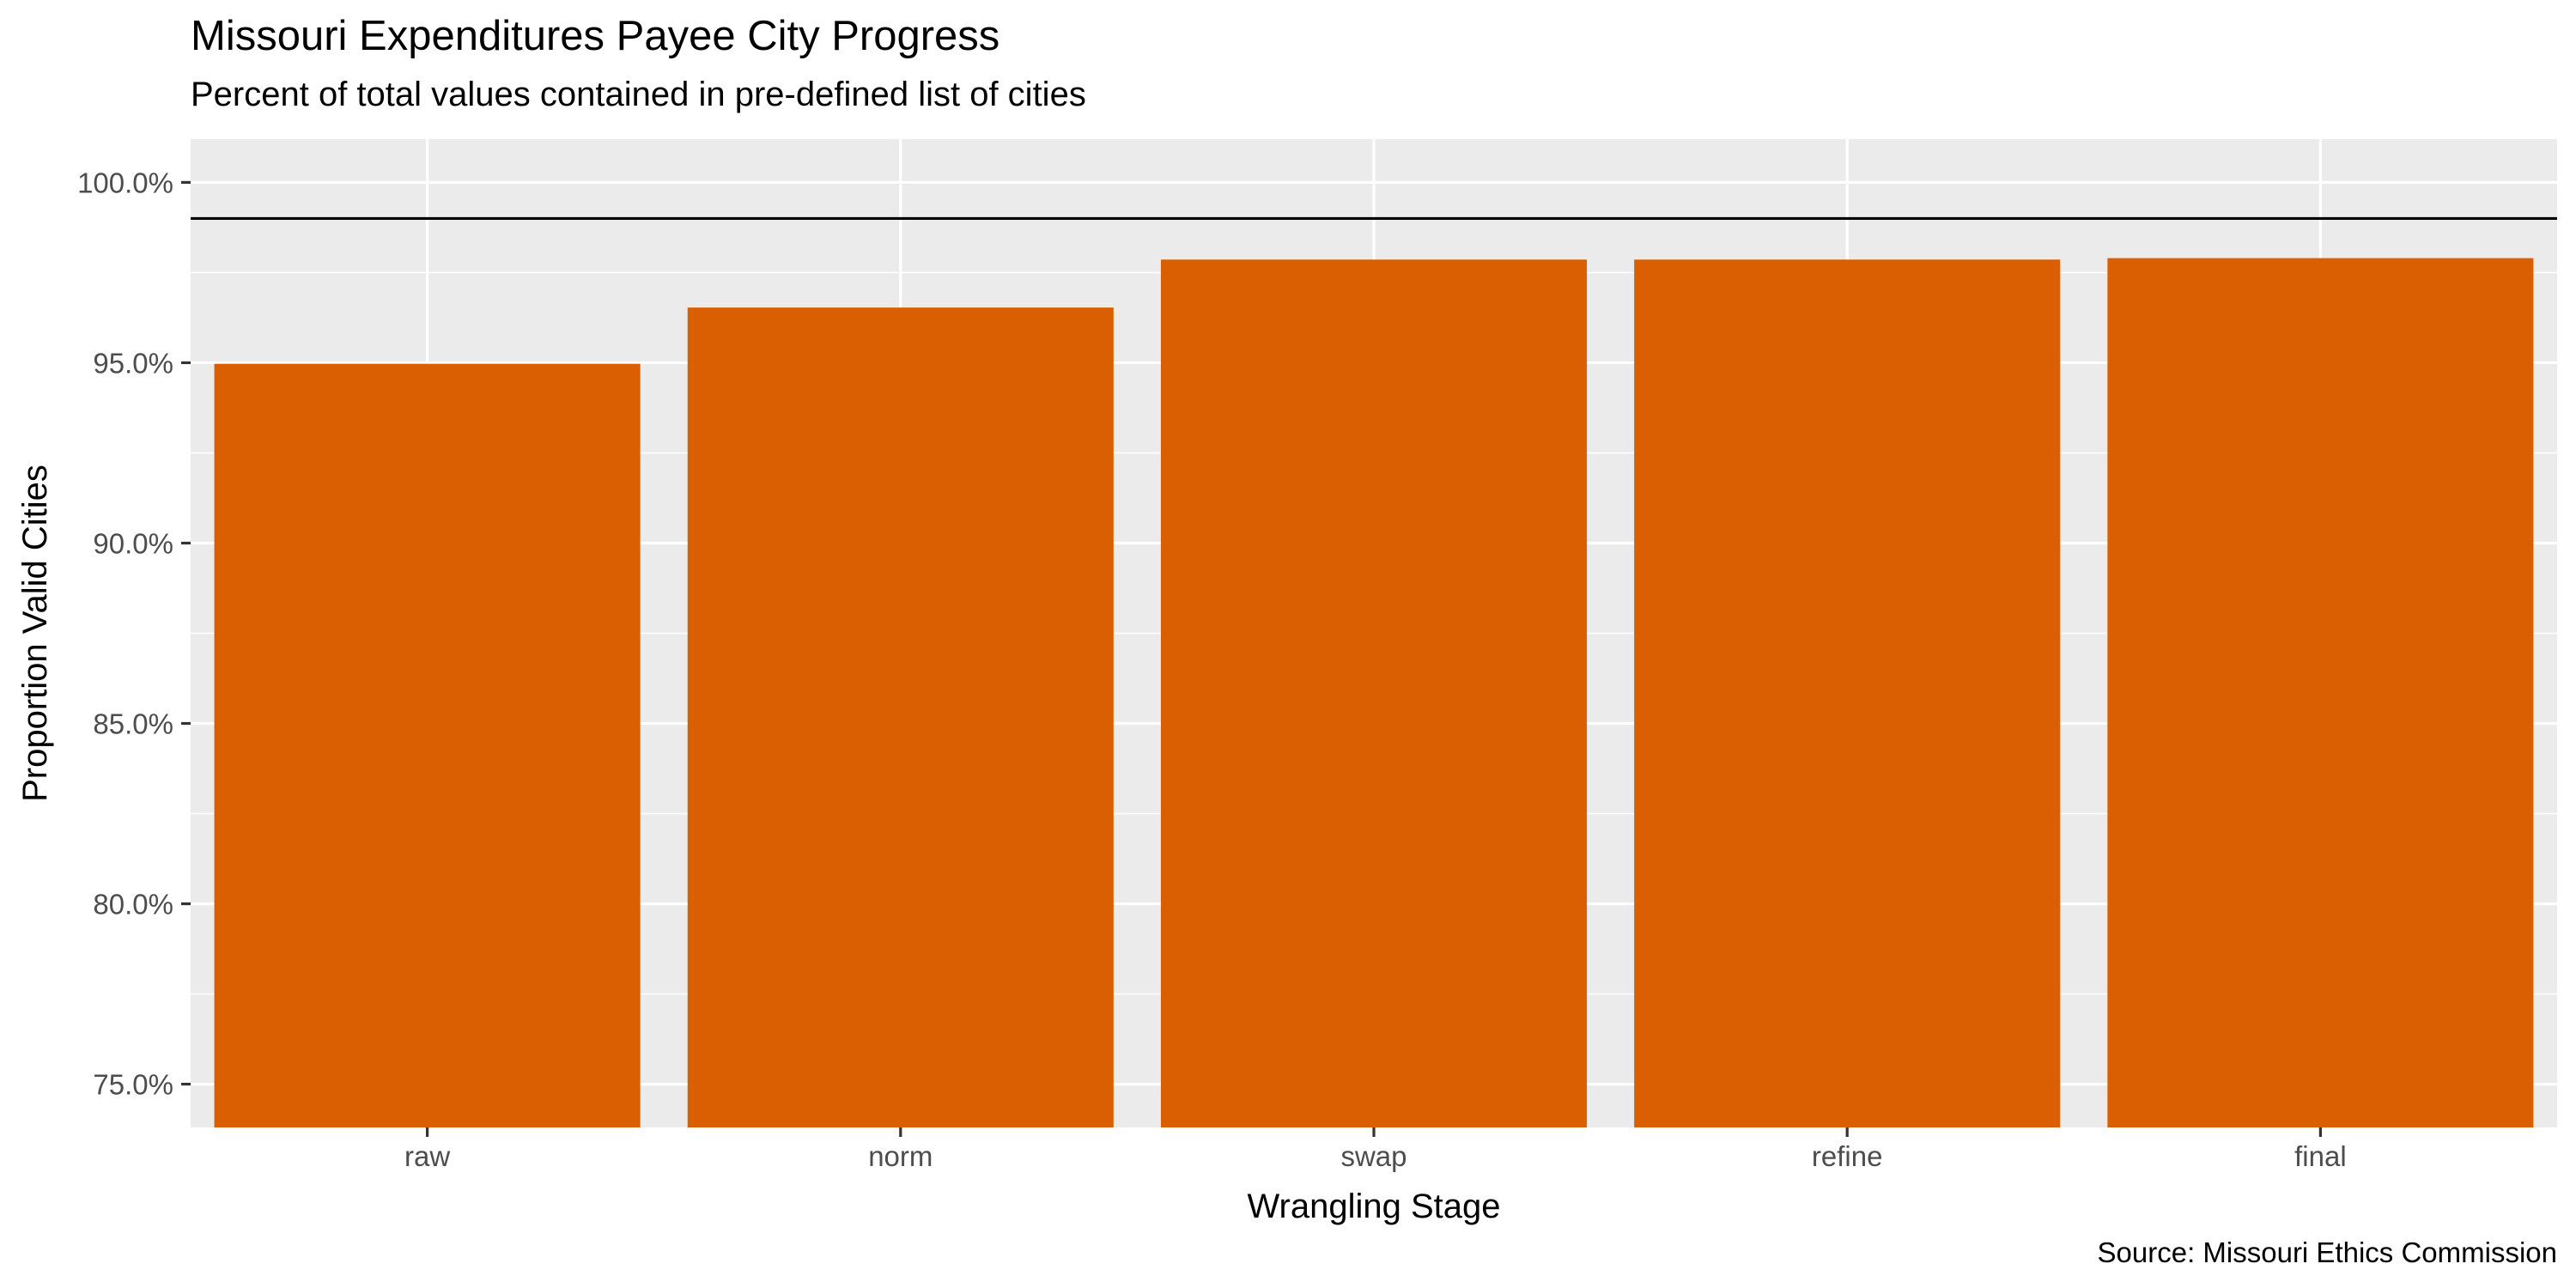 The height and width of the screenshot is (1288, 2576). What do you see at coordinates (134, 634) in the screenshot?
I see `y-axis: 75.0% 80.0% 85.0% 90.0% 95.0% 100.0%` at bounding box center [134, 634].